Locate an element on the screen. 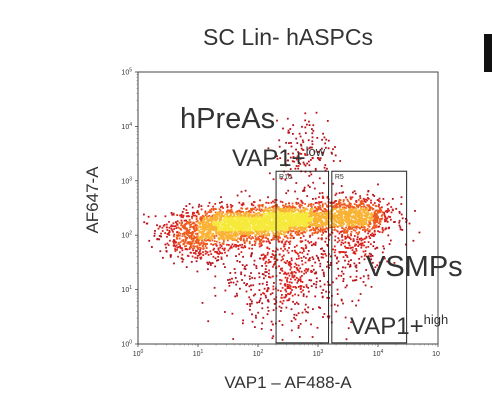 This screenshot has height=408, width=492. population-marker-hpreas: VAP1+low is located at coordinates (279, 158).